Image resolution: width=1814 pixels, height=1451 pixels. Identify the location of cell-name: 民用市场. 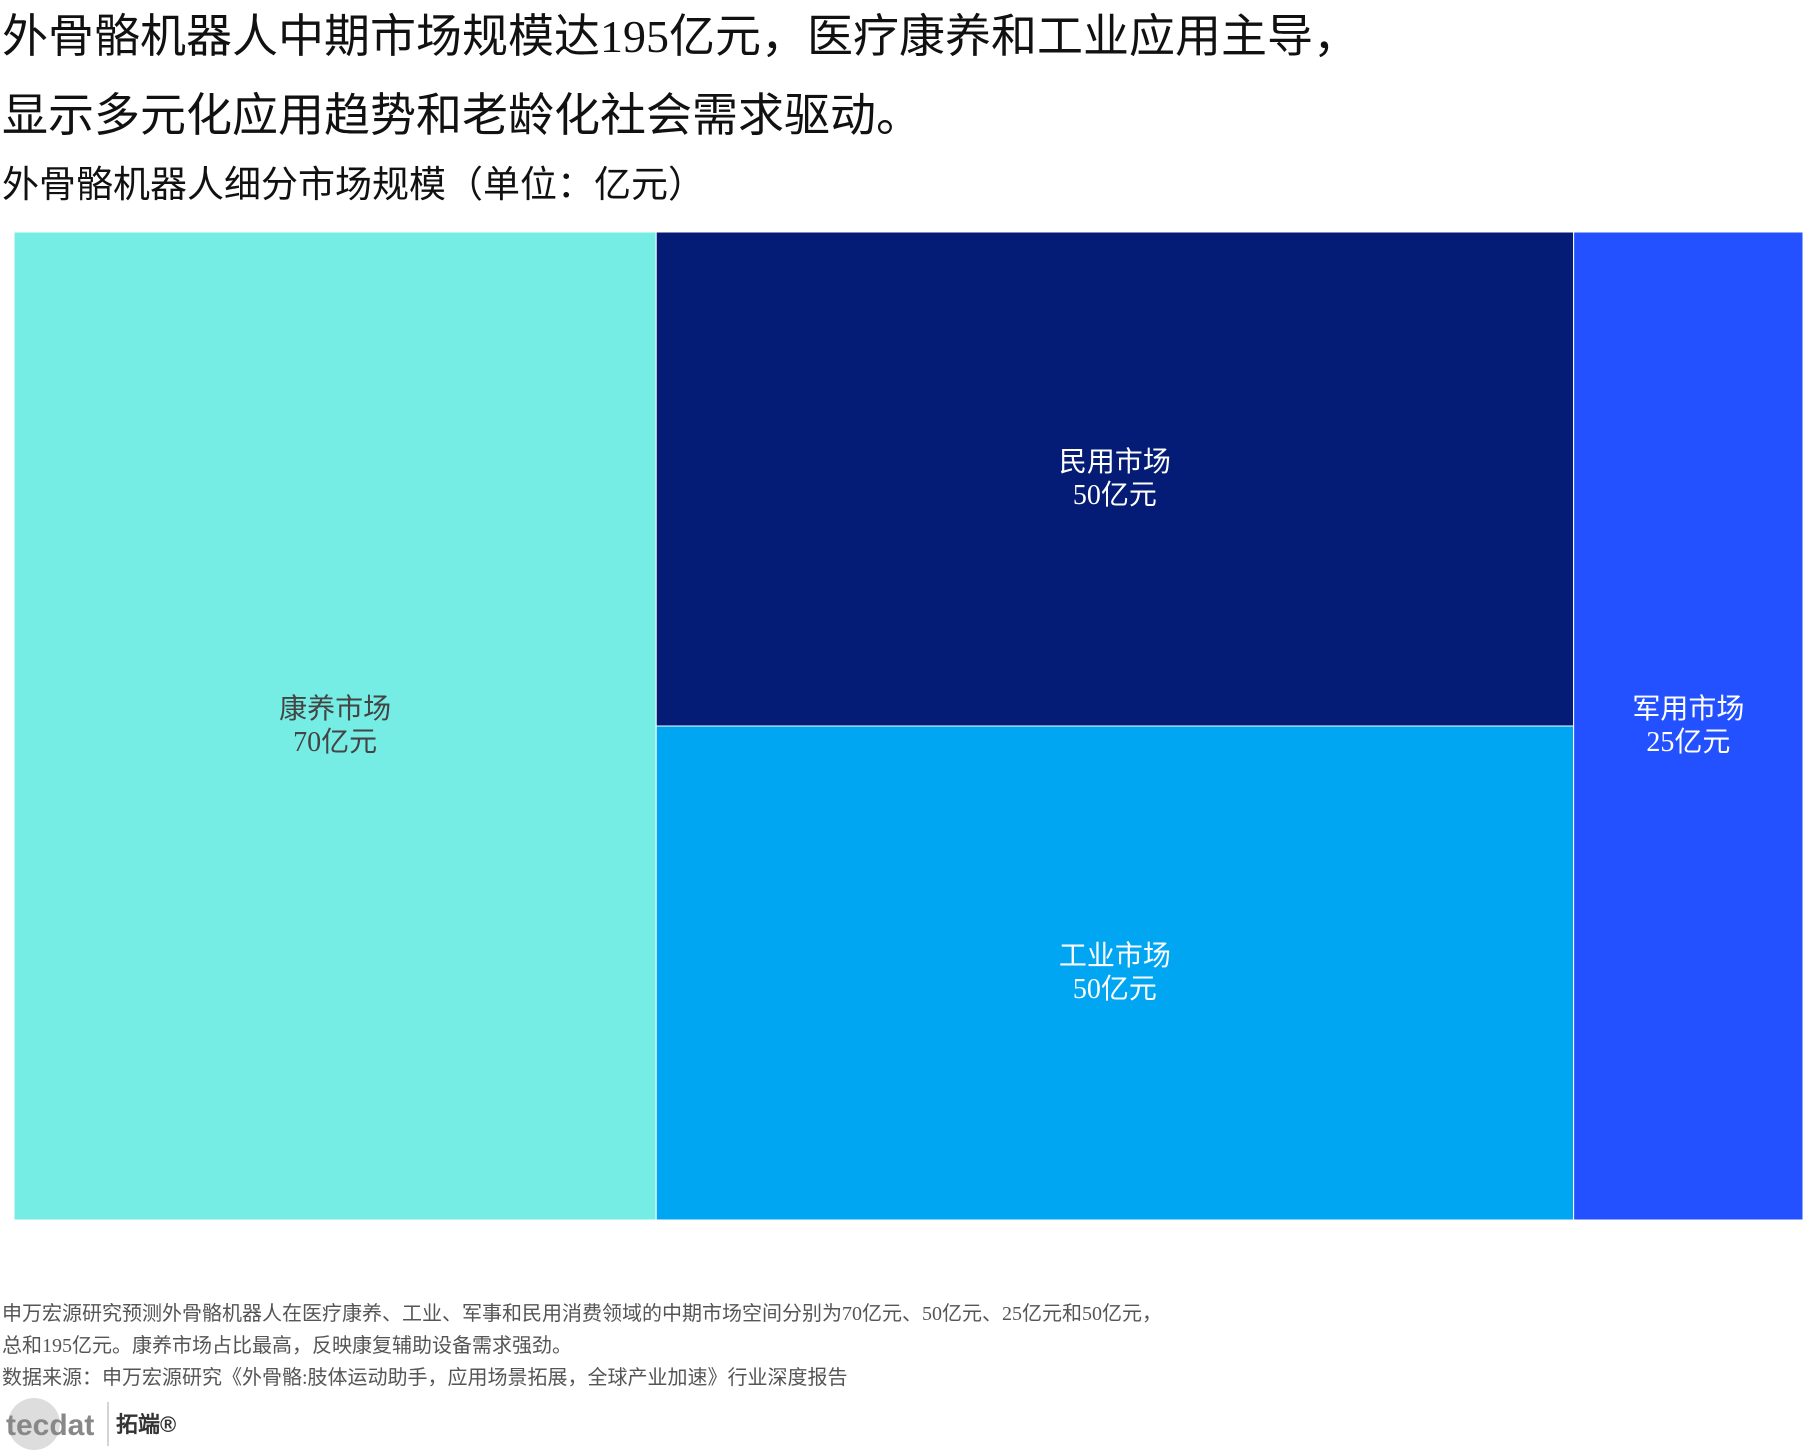
(1115, 462).